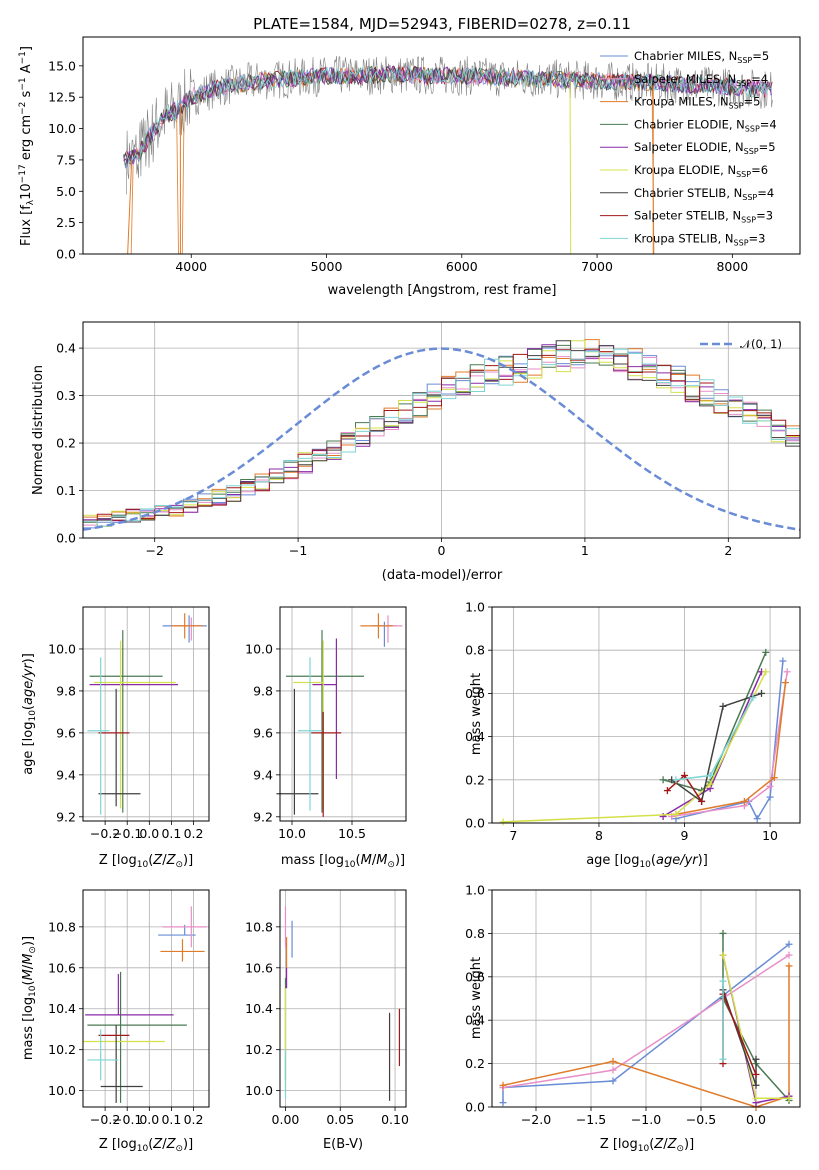 Image resolution: width=819 pixels, height=1170 pixels. Describe the element at coordinates (146, 1145) in the screenshot. I see `mass-z-xlabel: Z [log10(Z/Z⊙)]` at that location.